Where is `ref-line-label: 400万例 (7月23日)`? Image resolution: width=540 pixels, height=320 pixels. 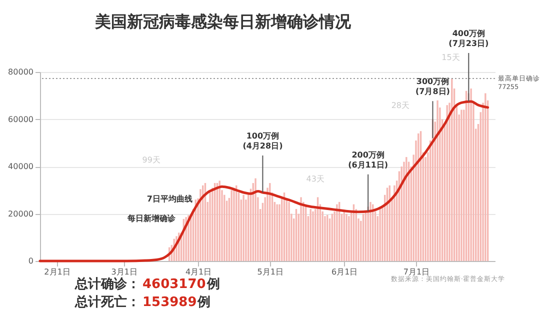
ref-line-label: 400万例 (7月23日) is located at coordinates (468, 38).